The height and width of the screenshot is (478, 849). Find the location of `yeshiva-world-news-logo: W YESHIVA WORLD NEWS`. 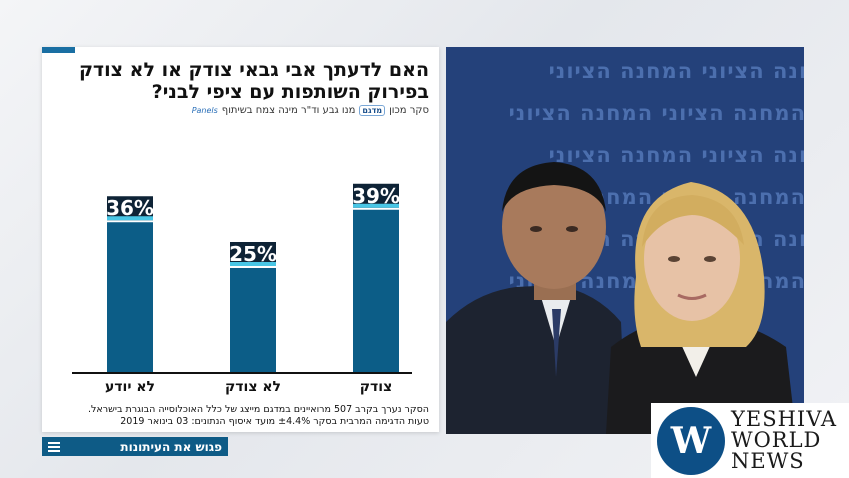

yeshiva-world-news-logo: W YESHIVA WORLD NEWS is located at coordinates (750, 440).